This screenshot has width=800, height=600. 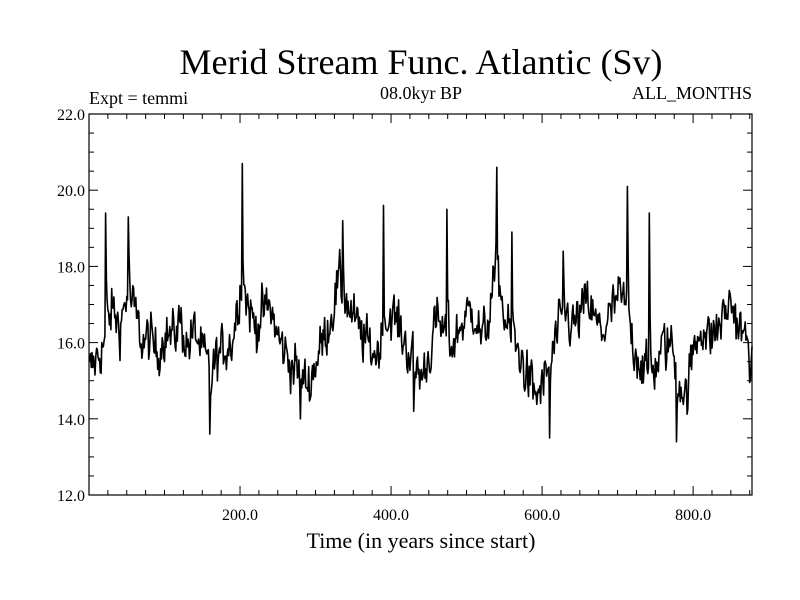 I want to click on y-tick-label: 22.0, so click(x=71, y=115).